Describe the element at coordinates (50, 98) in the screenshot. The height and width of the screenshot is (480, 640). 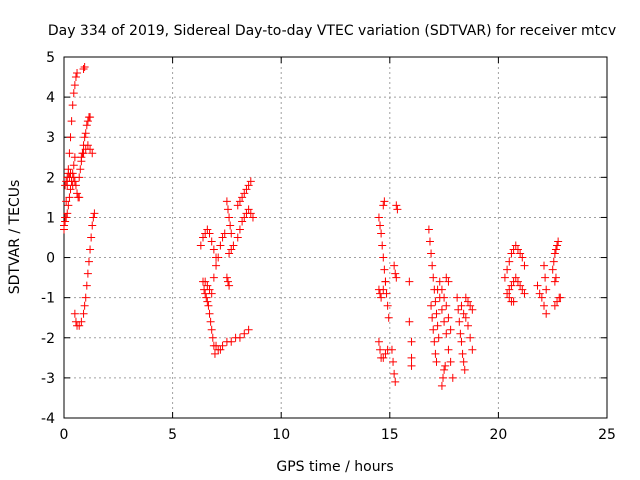
I see `y-tick-label: 4` at that location.